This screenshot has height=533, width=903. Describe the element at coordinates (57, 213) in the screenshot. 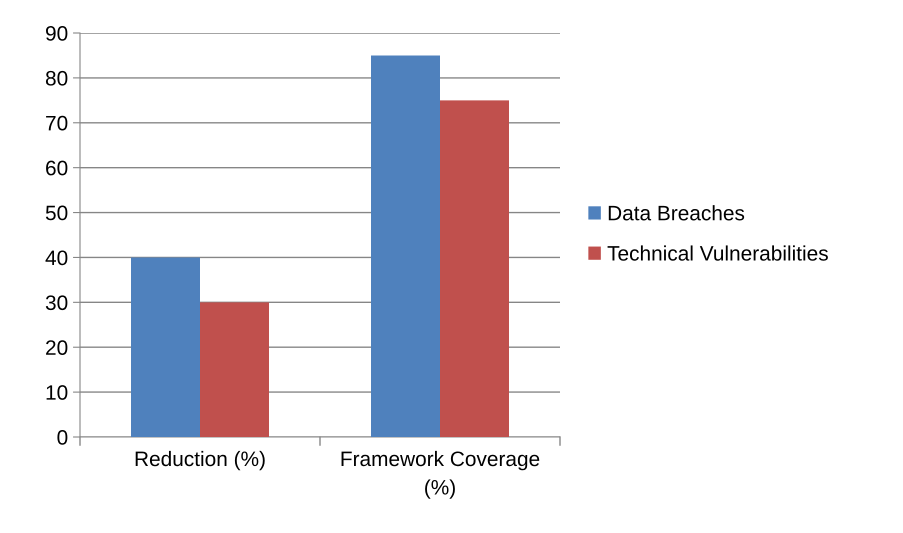

I see `y-tick-label: 50` at that location.